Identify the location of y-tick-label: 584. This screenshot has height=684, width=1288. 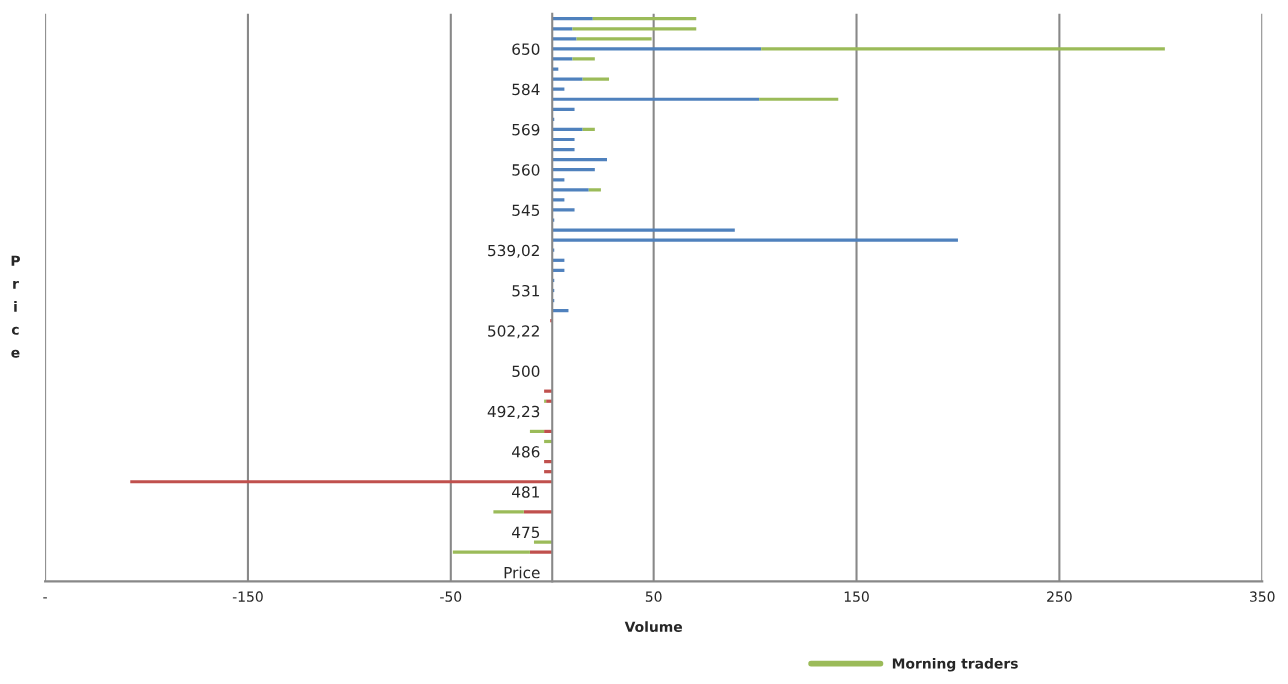
(526, 89).